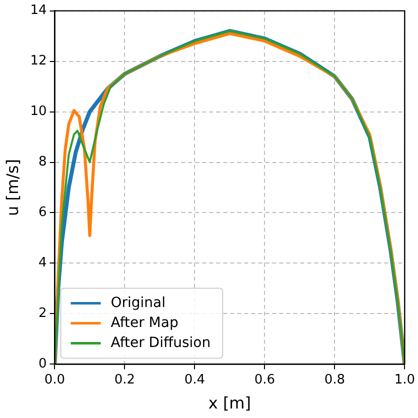 The width and height of the screenshot is (418, 418). I want to click on y-tick-label: 12, so click(38, 61).